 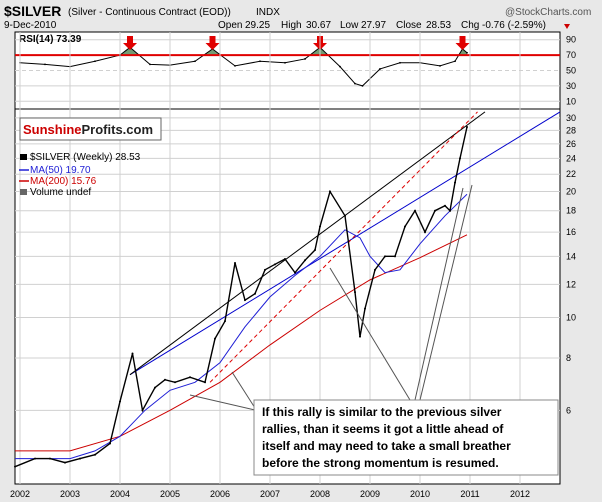 What do you see at coordinates (23, 192) in the screenshot?
I see `legend-volume-icon` at bounding box center [23, 192].